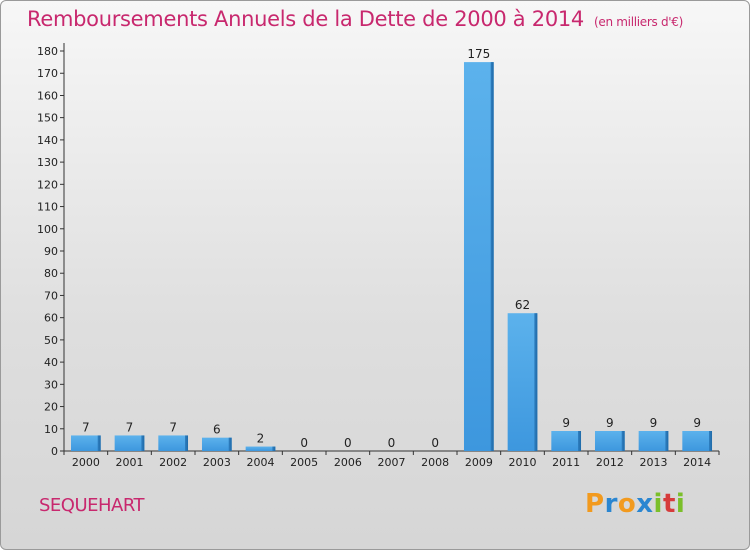 Image resolution: width=750 pixels, height=550 pixels. What do you see at coordinates (522, 305) in the screenshot?
I see `data-label: 62` at bounding box center [522, 305].